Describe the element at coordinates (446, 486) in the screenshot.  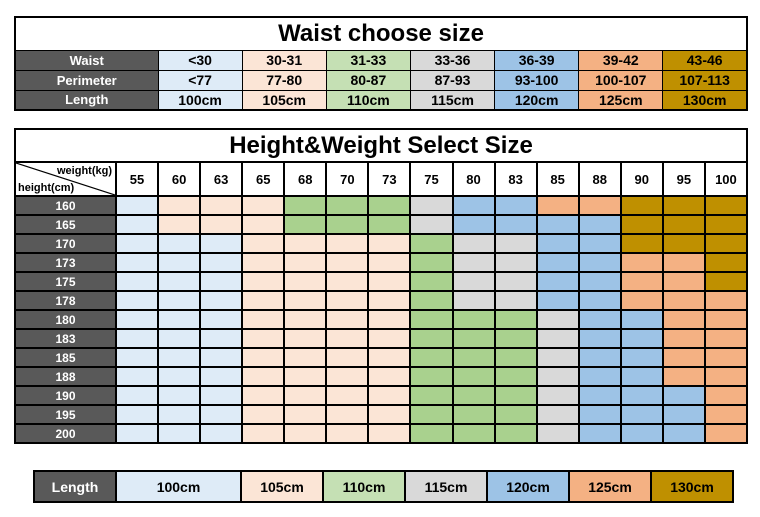
I see `legend-item-115cm: 115cm` at that location.